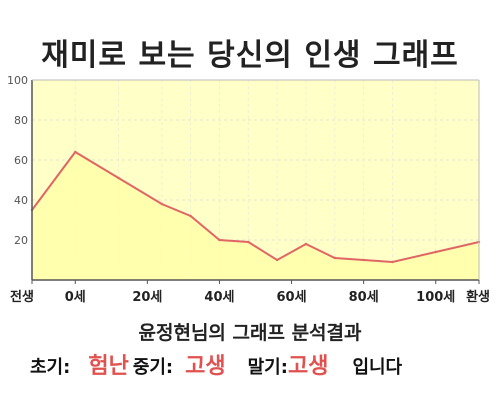 The width and height of the screenshot is (500, 400). Describe the element at coordinates (50, 367) in the screenshot. I see `early-label: 초기:` at that location.